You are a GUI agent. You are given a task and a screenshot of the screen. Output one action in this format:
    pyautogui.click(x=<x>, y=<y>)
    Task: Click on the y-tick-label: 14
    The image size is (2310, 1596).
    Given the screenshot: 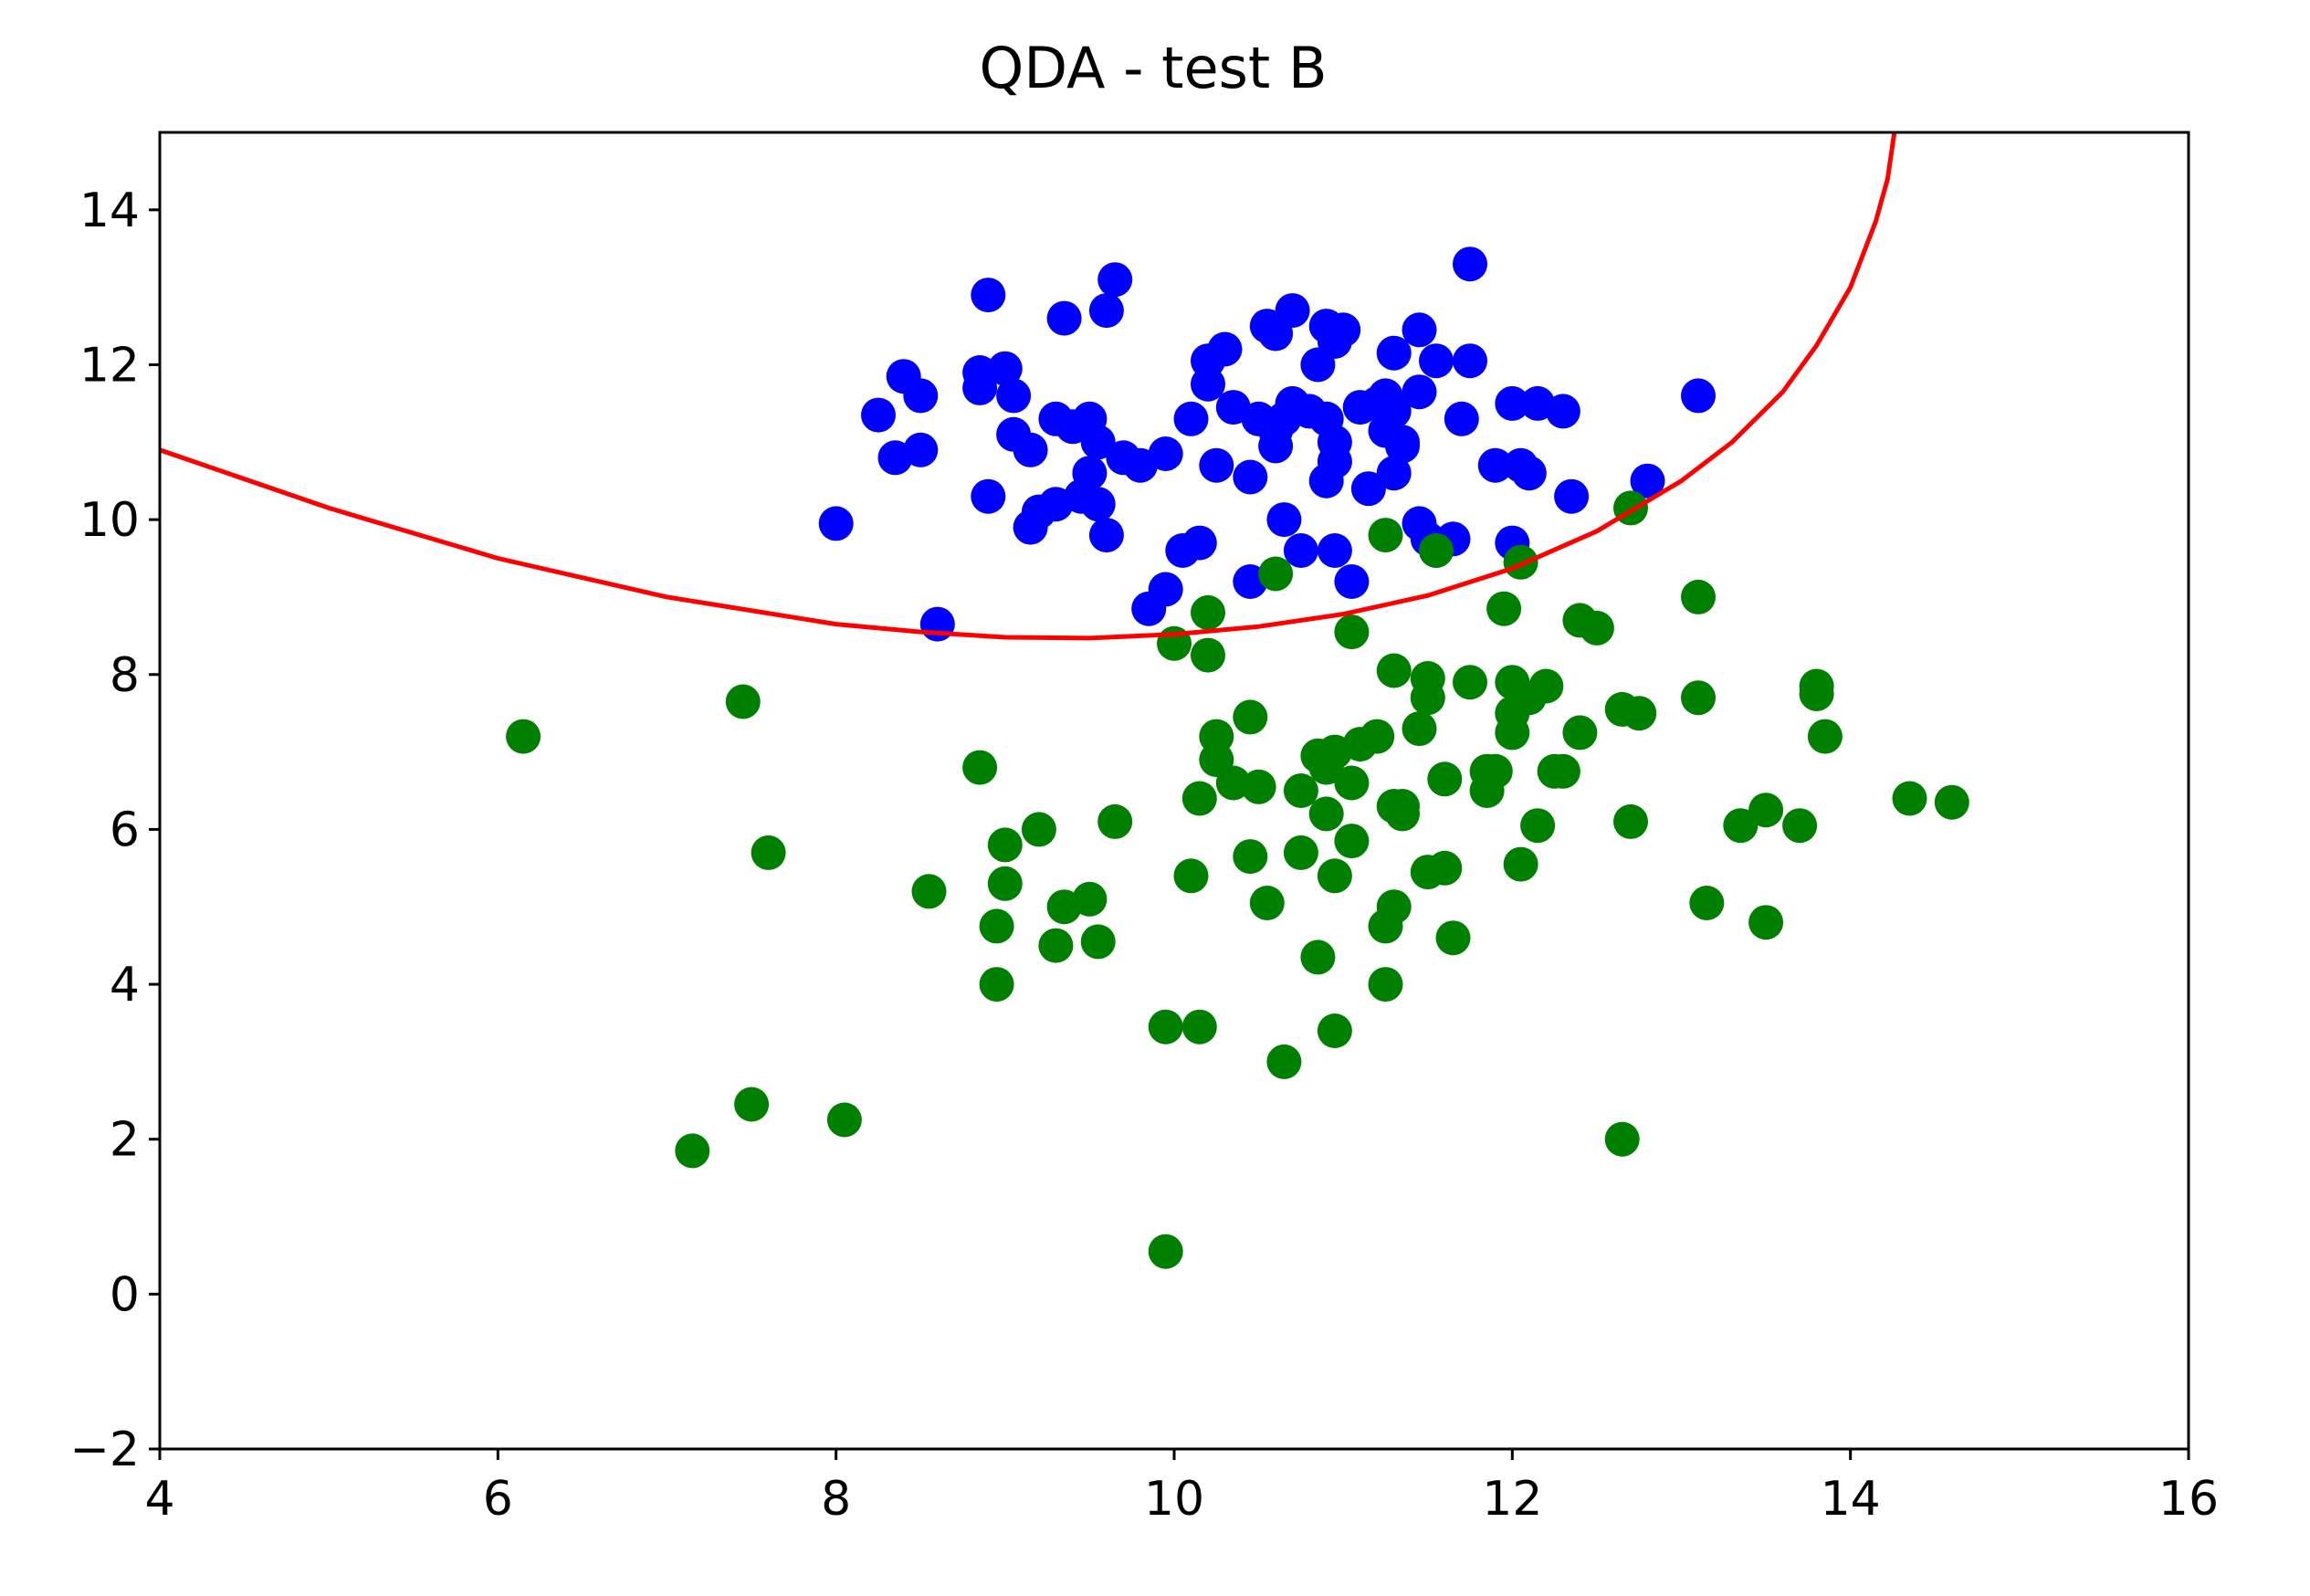 What is the action you would take?
    pyautogui.click(x=110, y=211)
    